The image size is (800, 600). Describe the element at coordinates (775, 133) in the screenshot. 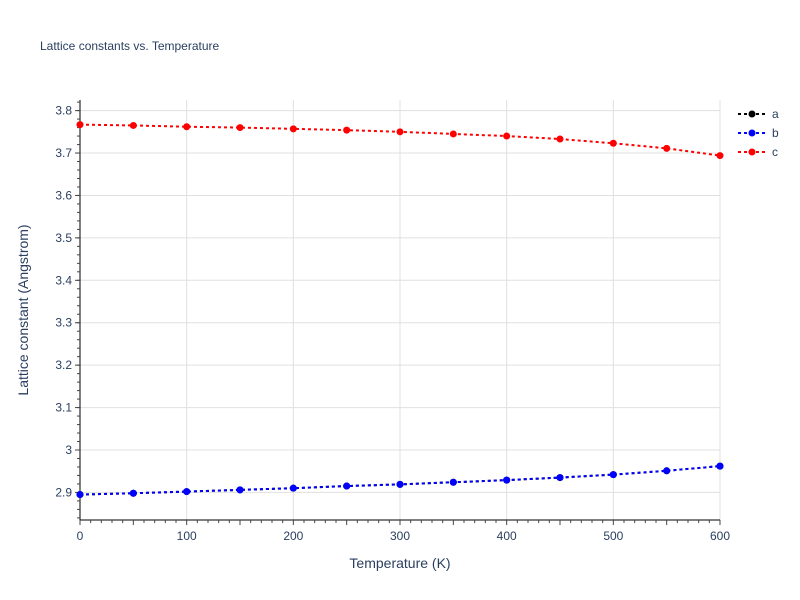

I see `legend-label-b: b` at that location.